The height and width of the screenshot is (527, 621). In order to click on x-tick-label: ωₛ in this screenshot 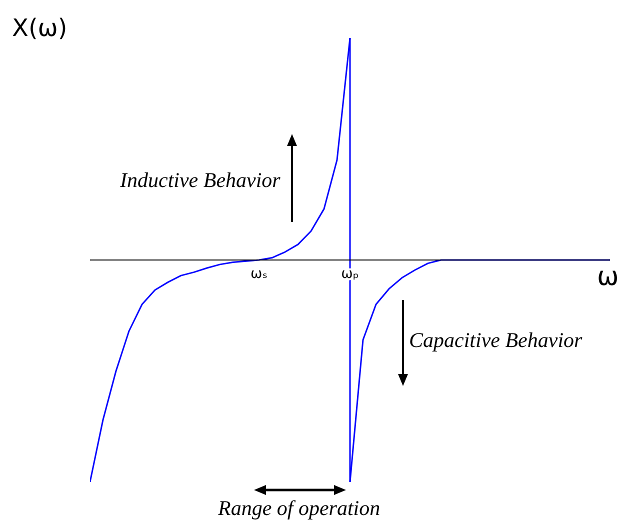, I will do `click(259, 274)`.